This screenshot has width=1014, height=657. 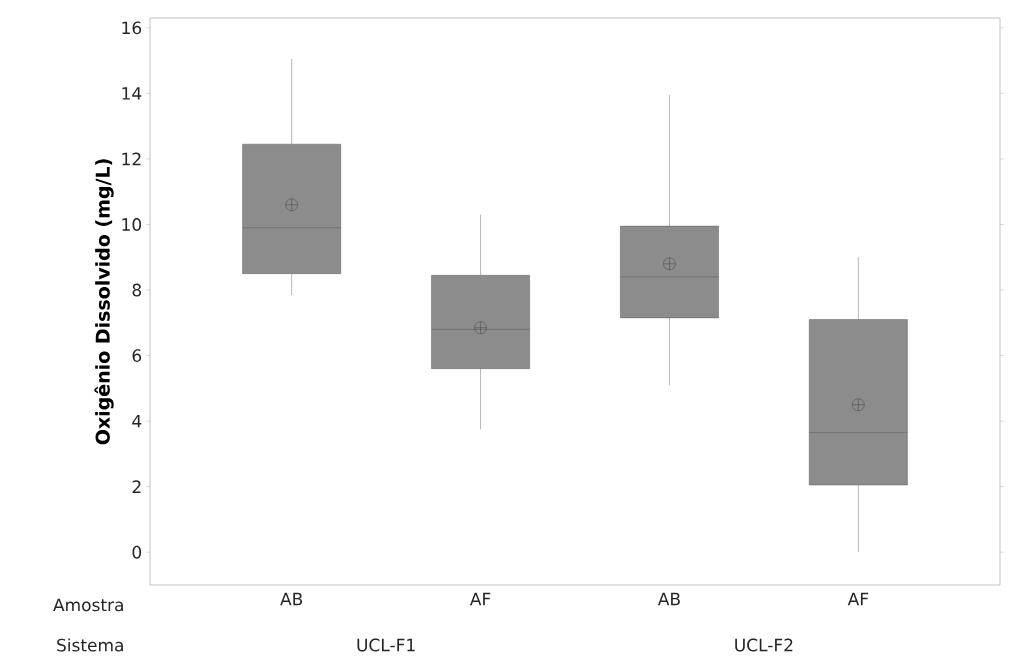 I want to click on y-tick-label: 12, so click(x=131, y=159).